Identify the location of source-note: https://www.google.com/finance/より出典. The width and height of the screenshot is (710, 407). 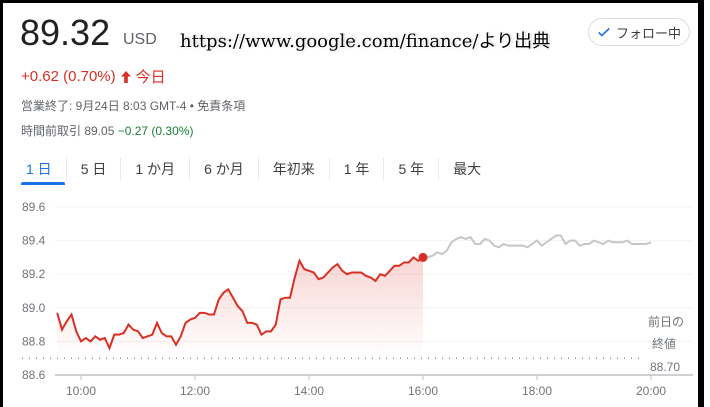
(365, 41).